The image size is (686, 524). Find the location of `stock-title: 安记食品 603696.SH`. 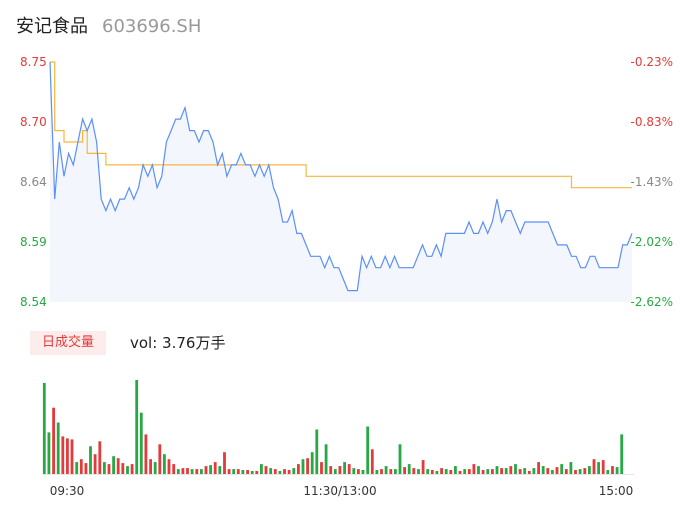

stock-title: 安记食品 603696.SH is located at coordinates (108, 26).